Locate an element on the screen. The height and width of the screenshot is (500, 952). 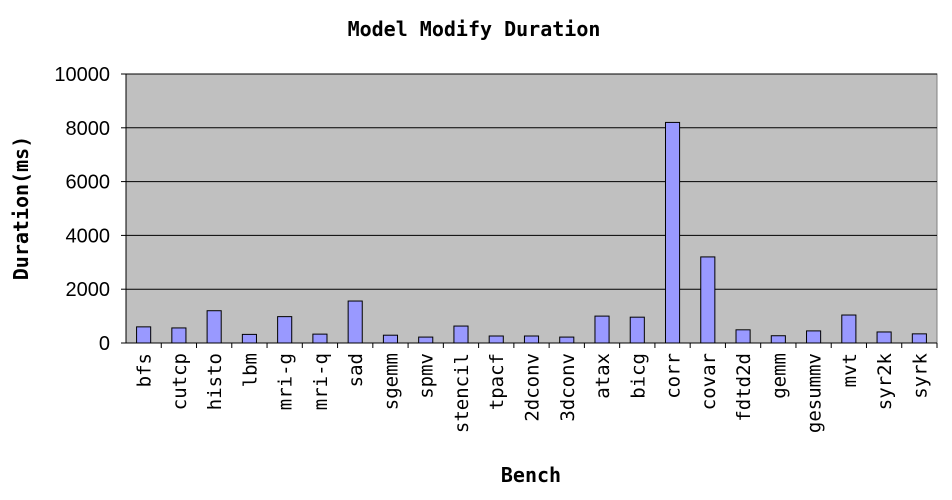
x-tick-label: mri-q is located at coordinates (321, 381).